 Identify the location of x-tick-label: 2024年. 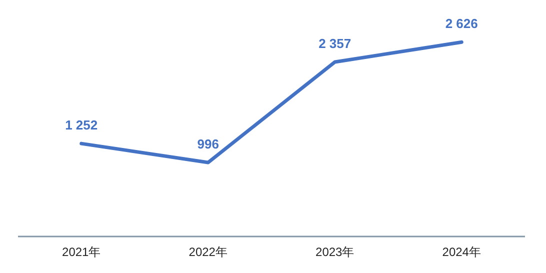
(461, 252).